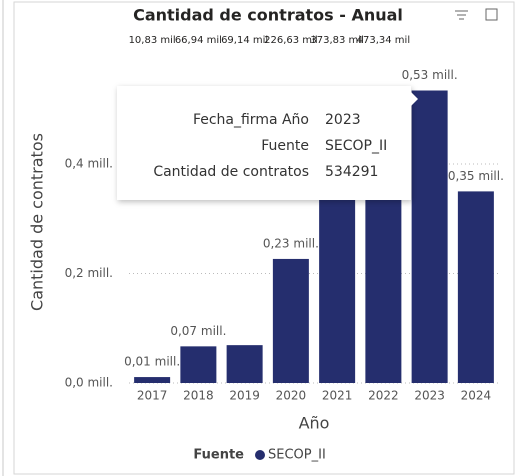  Describe the element at coordinates (314, 423) in the screenshot. I see `x-axis-title: Año` at that location.